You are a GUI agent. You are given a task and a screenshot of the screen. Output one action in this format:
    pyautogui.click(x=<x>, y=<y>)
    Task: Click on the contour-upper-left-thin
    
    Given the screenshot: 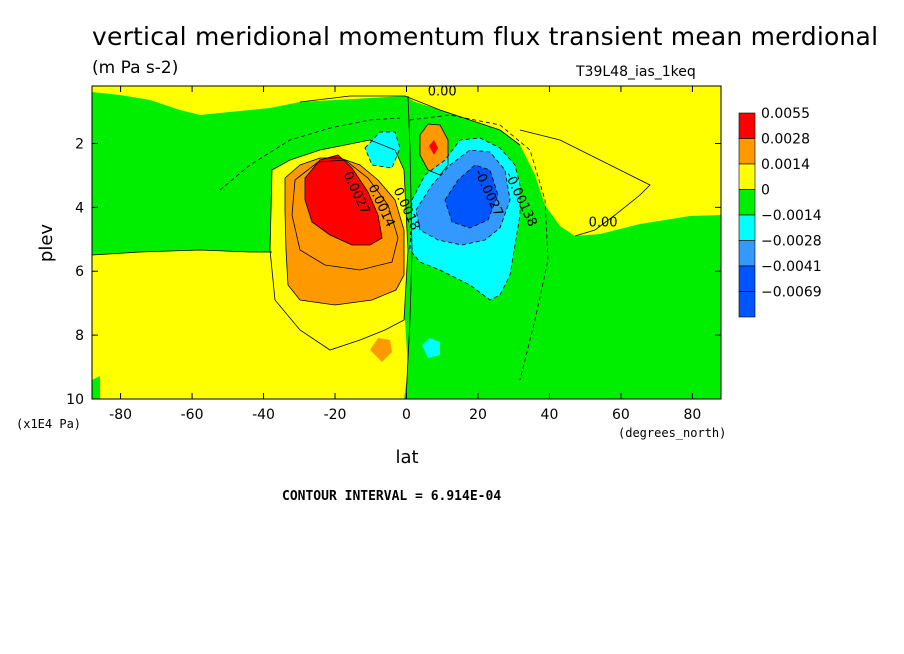 What is the action you would take?
    pyautogui.click(x=410, y=120)
    